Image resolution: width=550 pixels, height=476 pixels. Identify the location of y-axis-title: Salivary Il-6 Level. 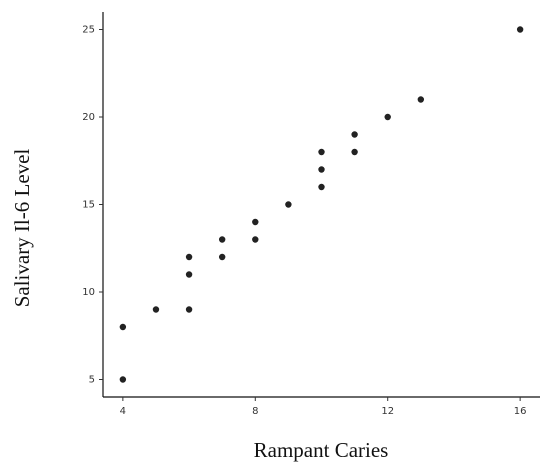
(22, 228).